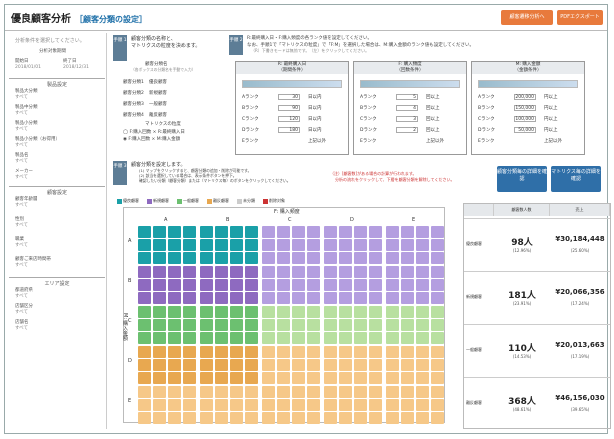  I want to click on sidebar-filter: 都道府県 すべて, so click(24, 293).